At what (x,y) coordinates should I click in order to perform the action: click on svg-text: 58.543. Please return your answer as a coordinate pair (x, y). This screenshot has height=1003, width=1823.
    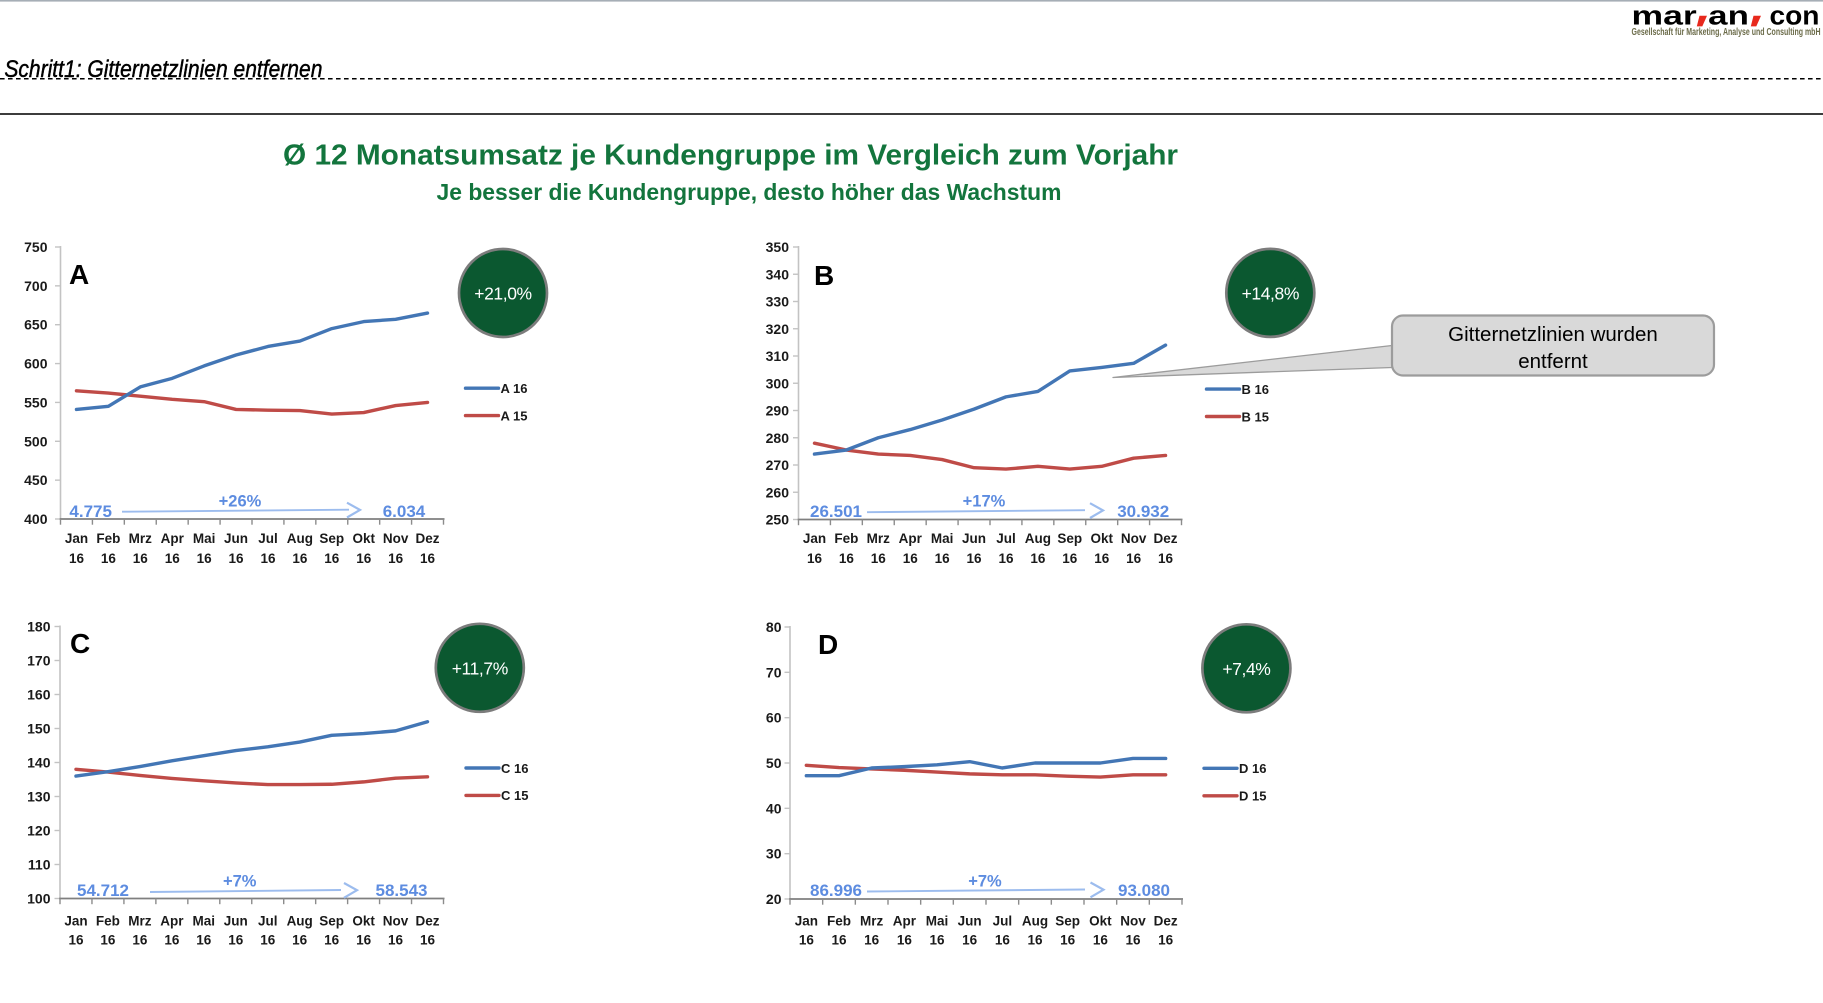
    Looking at the image, I should click on (402, 890).